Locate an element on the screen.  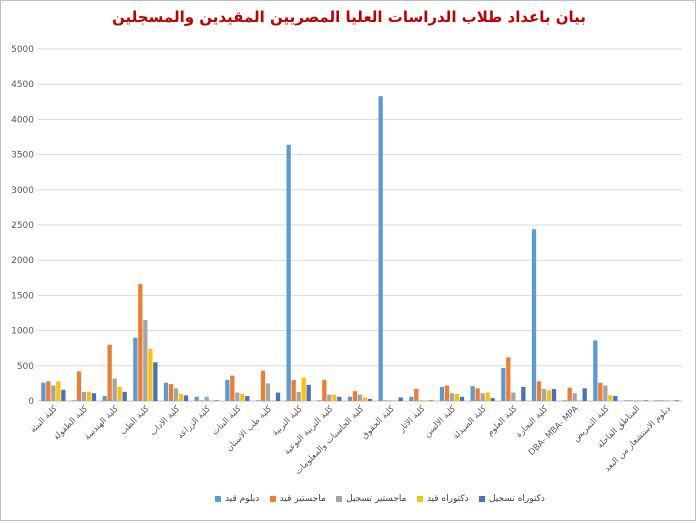
legend-item: دبلوم قيد is located at coordinates (237, 499).